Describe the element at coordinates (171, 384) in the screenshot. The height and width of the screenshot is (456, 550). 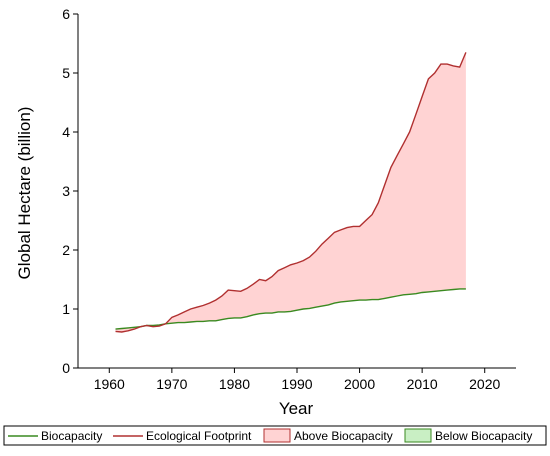
I see `x-tick-label: 1970` at that location.